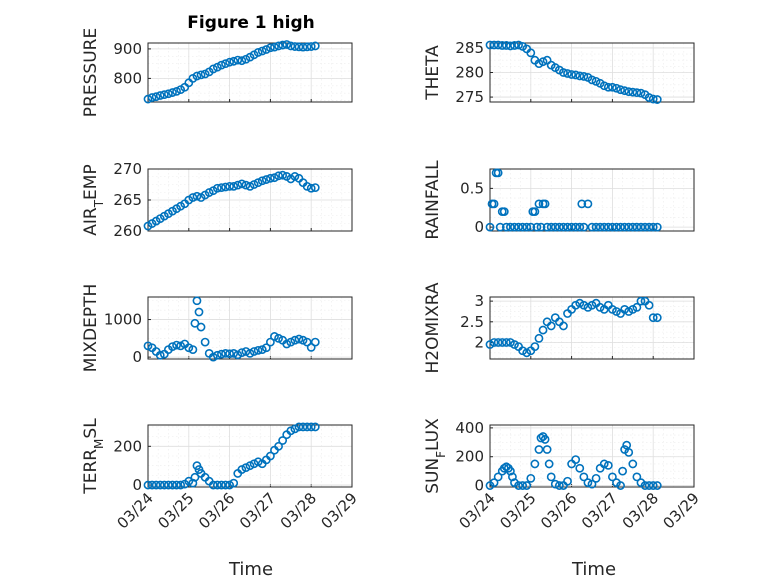  What do you see at coordinates (477, 510) in the screenshot?
I see `x-tick-label: 03/24` at bounding box center [477, 510].